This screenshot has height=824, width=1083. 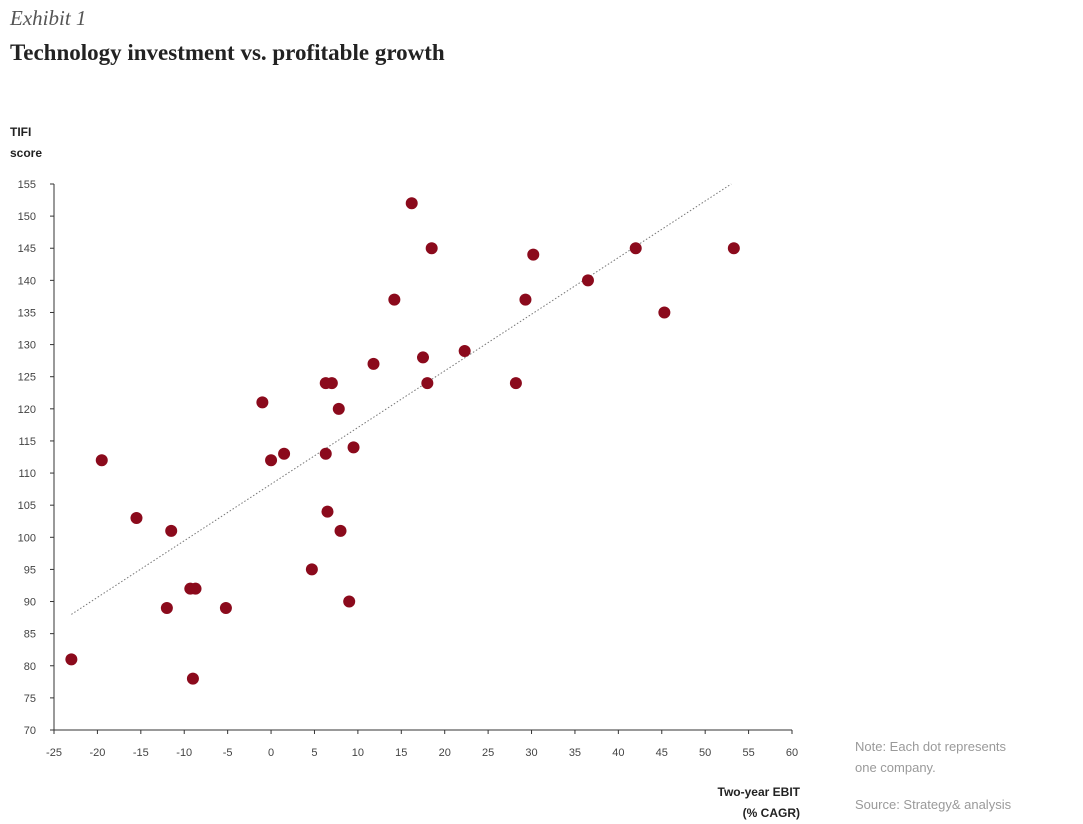 I want to click on y-tick-label: 105, so click(x=27, y=506).